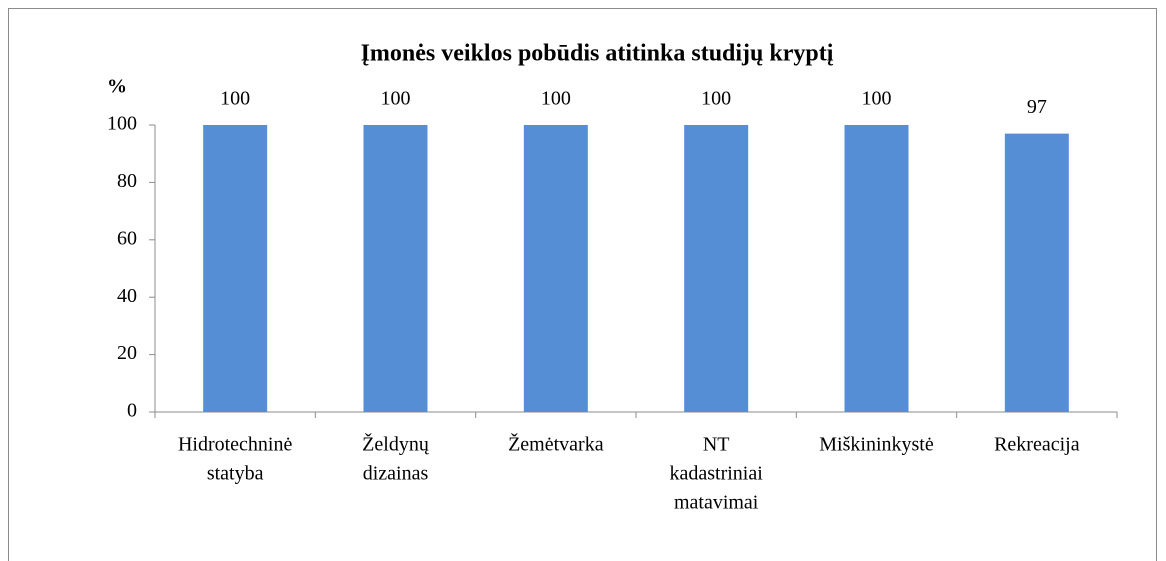 This screenshot has height=561, width=1166. What do you see at coordinates (716, 445) in the screenshot?
I see `x-tick-label: NT` at bounding box center [716, 445].